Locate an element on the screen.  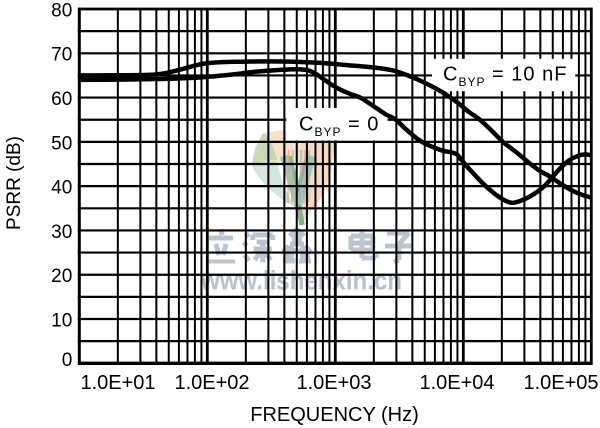
svg-text: FREQUENCY (Hz) is located at coordinates (334, 415).